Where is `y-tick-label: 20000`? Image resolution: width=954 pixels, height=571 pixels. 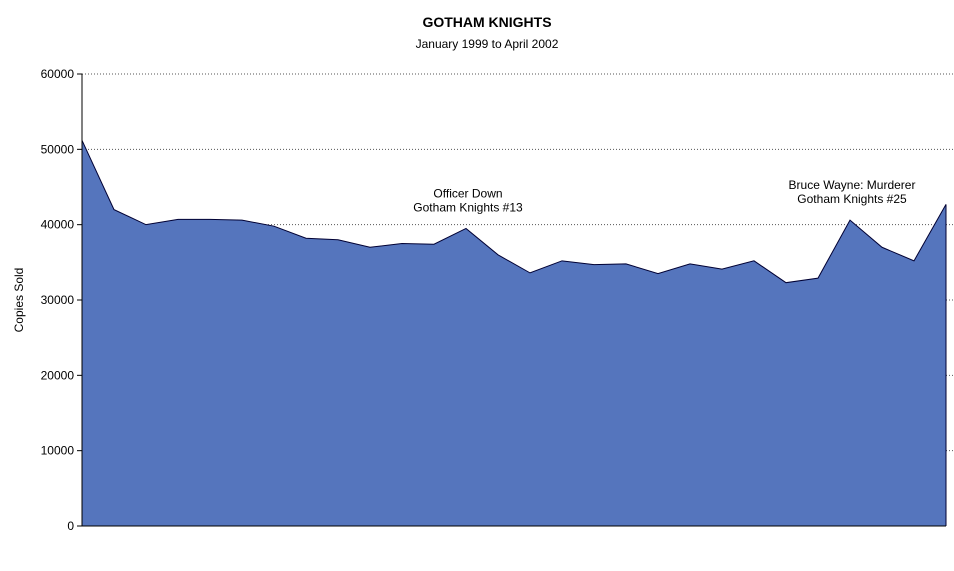
y-tick-label: 20000 is located at coordinates (58, 375).